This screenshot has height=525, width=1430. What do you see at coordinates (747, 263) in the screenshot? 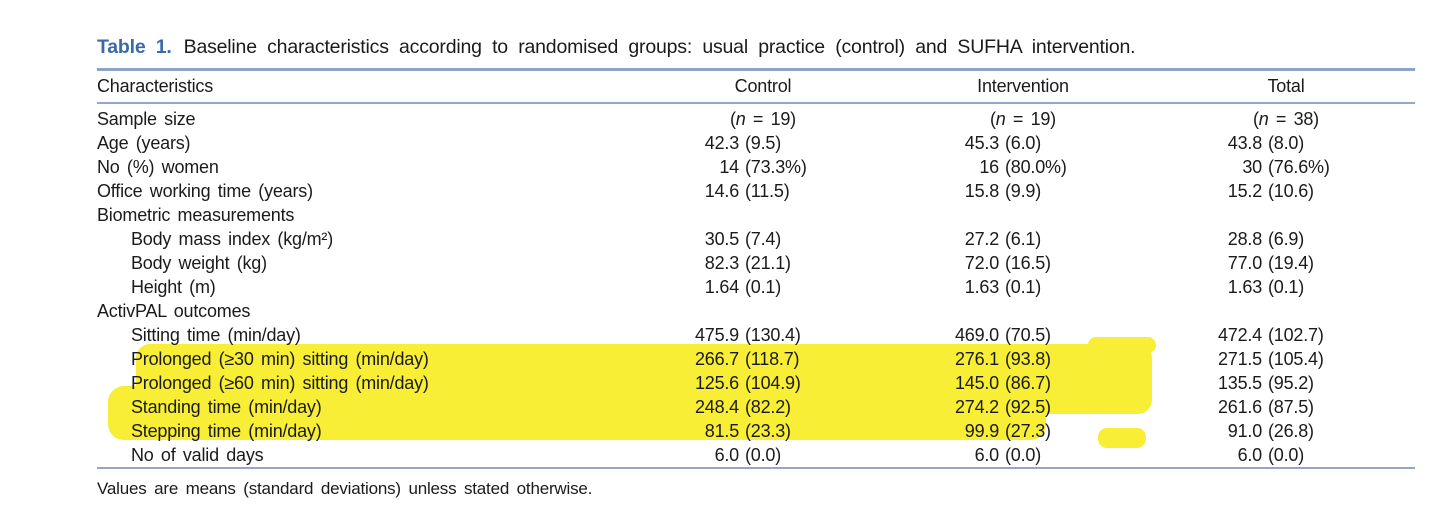
I see `cell-control: 82.3 (21.1)` at bounding box center [747, 263].